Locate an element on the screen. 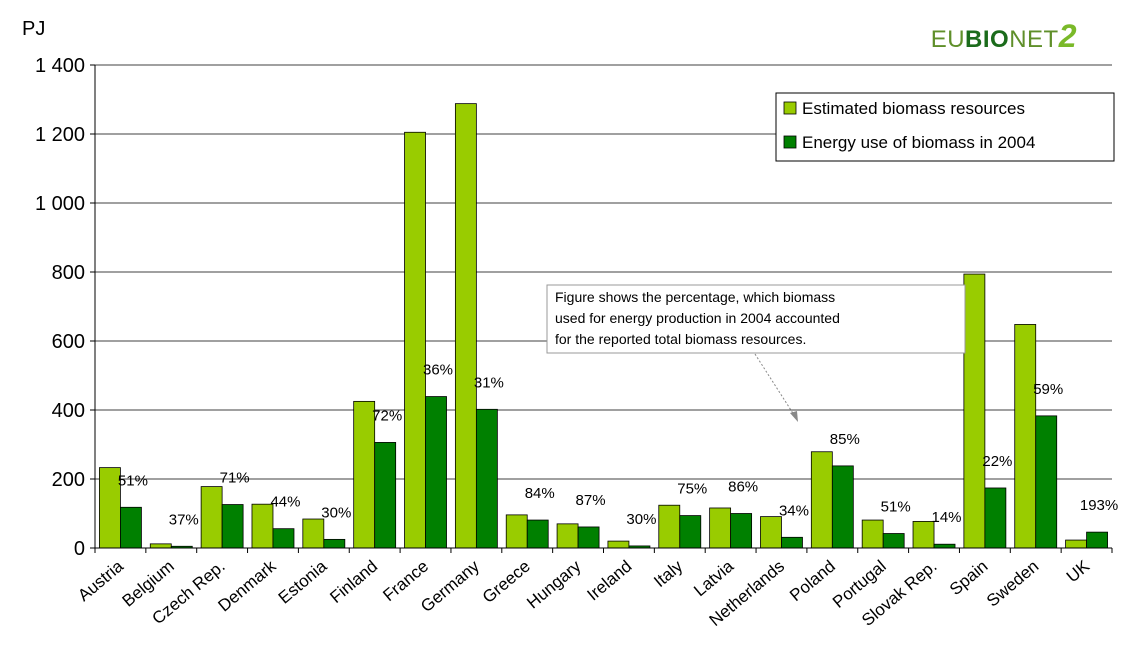  y-tick-label: 1 400 is located at coordinates (60, 66).